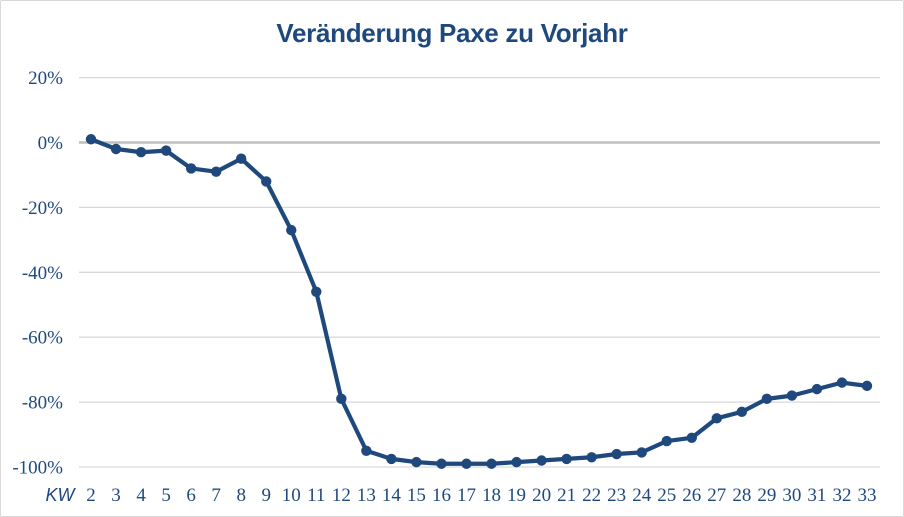 This screenshot has width=904, height=517. What do you see at coordinates (466, 495) in the screenshot?
I see `x-axis-tick-label: 17` at bounding box center [466, 495].